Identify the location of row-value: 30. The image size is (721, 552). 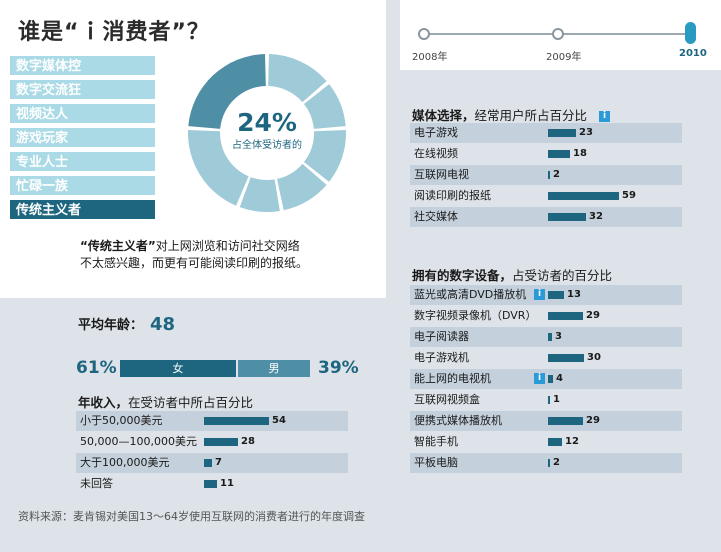
(594, 357).